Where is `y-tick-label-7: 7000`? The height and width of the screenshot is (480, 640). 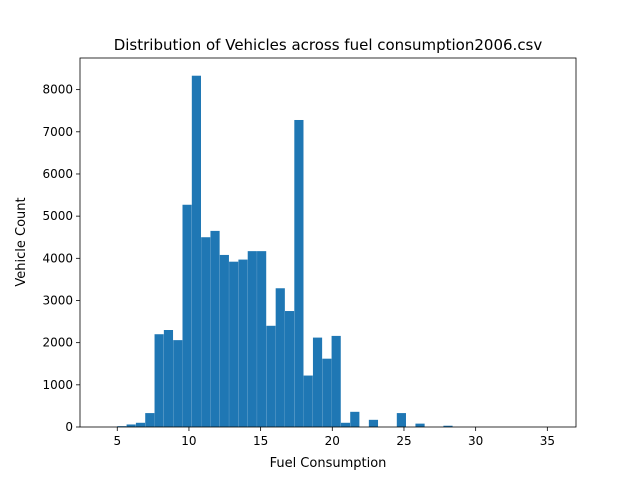
y-tick-label-7: 7000 is located at coordinates (57, 132).